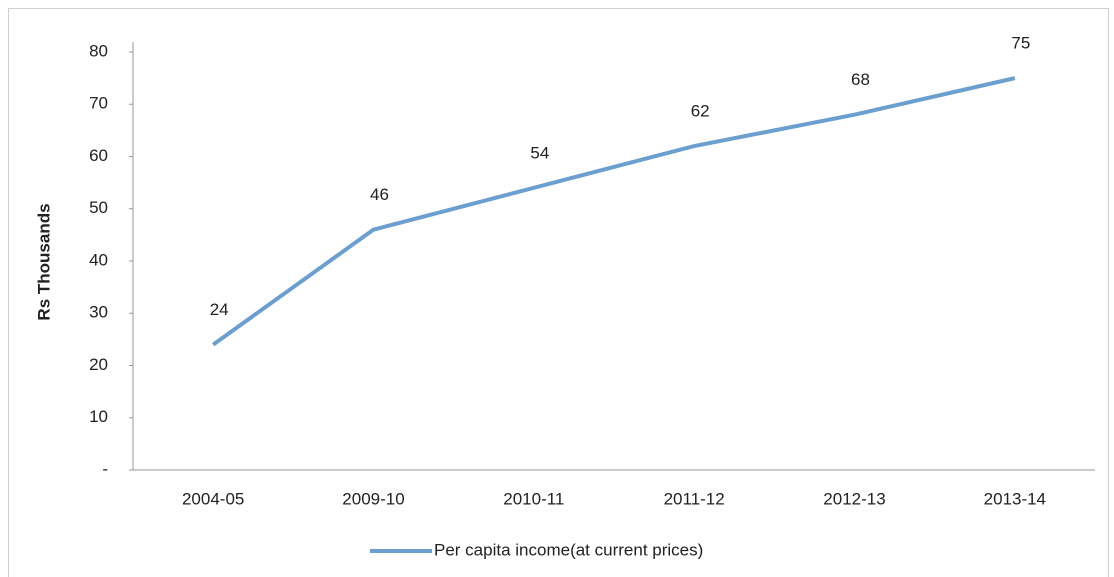 The height and width of the screenshot is (577, 1114). What do you see at coordinates (98, 259) in the screenshot?
I see `y-tick-label: 40` at bounding box center [98, 259].